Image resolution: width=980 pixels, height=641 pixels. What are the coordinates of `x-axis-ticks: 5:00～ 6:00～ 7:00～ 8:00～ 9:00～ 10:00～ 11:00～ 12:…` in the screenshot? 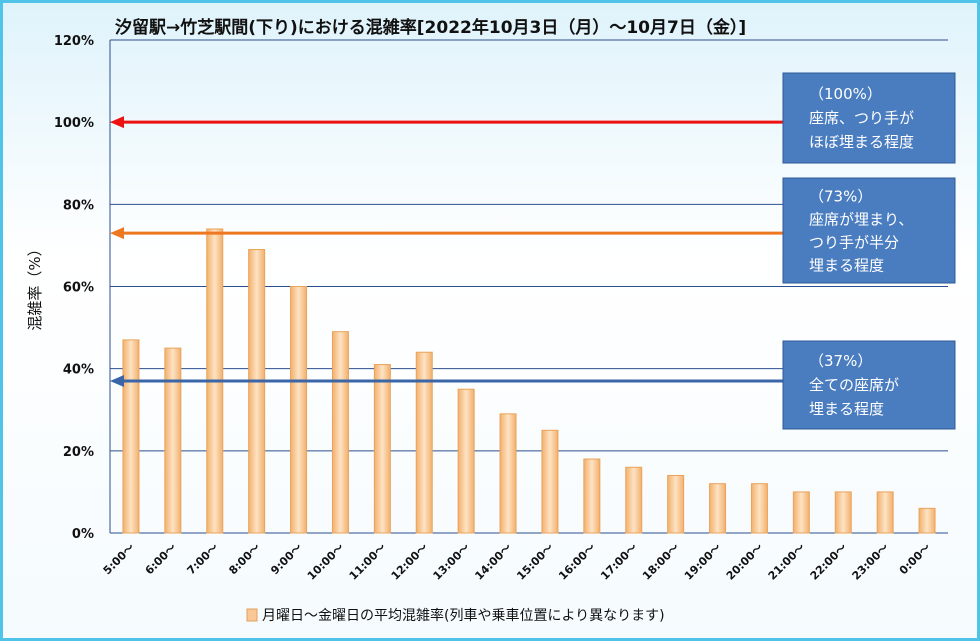 It's located at (517, 562).